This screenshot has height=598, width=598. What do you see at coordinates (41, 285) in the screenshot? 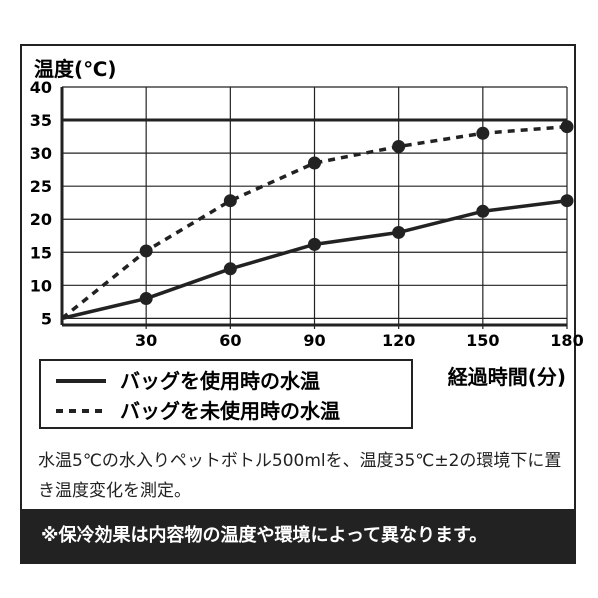
I see `y-tick-label: 10` at bounding box center [41, 285].